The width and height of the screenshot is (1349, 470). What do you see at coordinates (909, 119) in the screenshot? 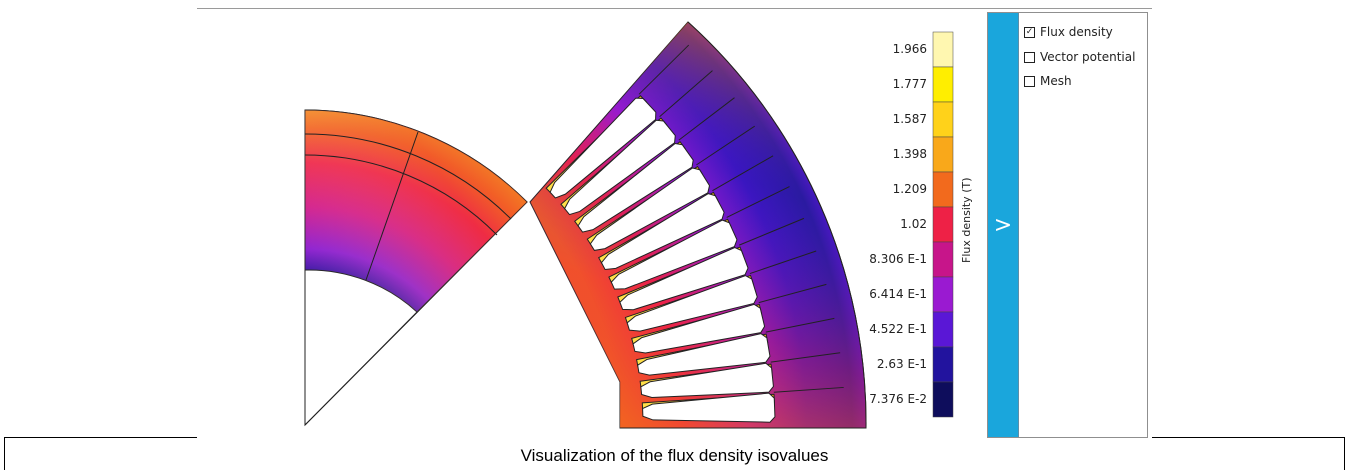
I see `color-scale-tick-label: 1.587` at bounding box center [909, 119].